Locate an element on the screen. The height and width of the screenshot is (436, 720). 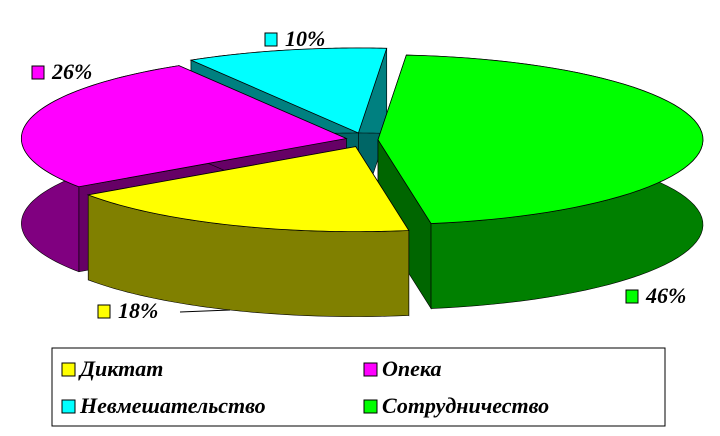
leader-line is located at coordinates (205, 311).